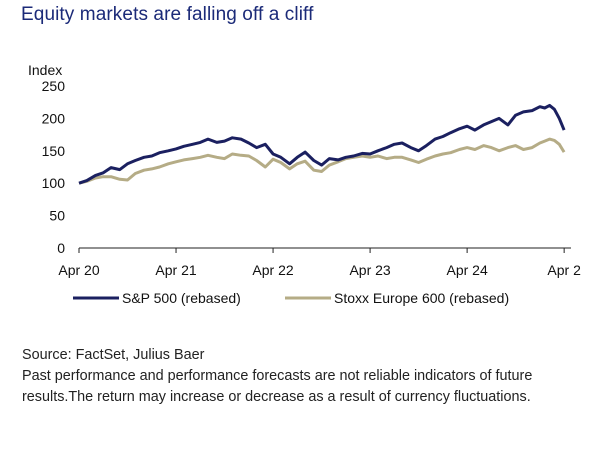 This screenshot has height=456, width=604. I want to click on y-tick-label: 100, so click(54, 183).